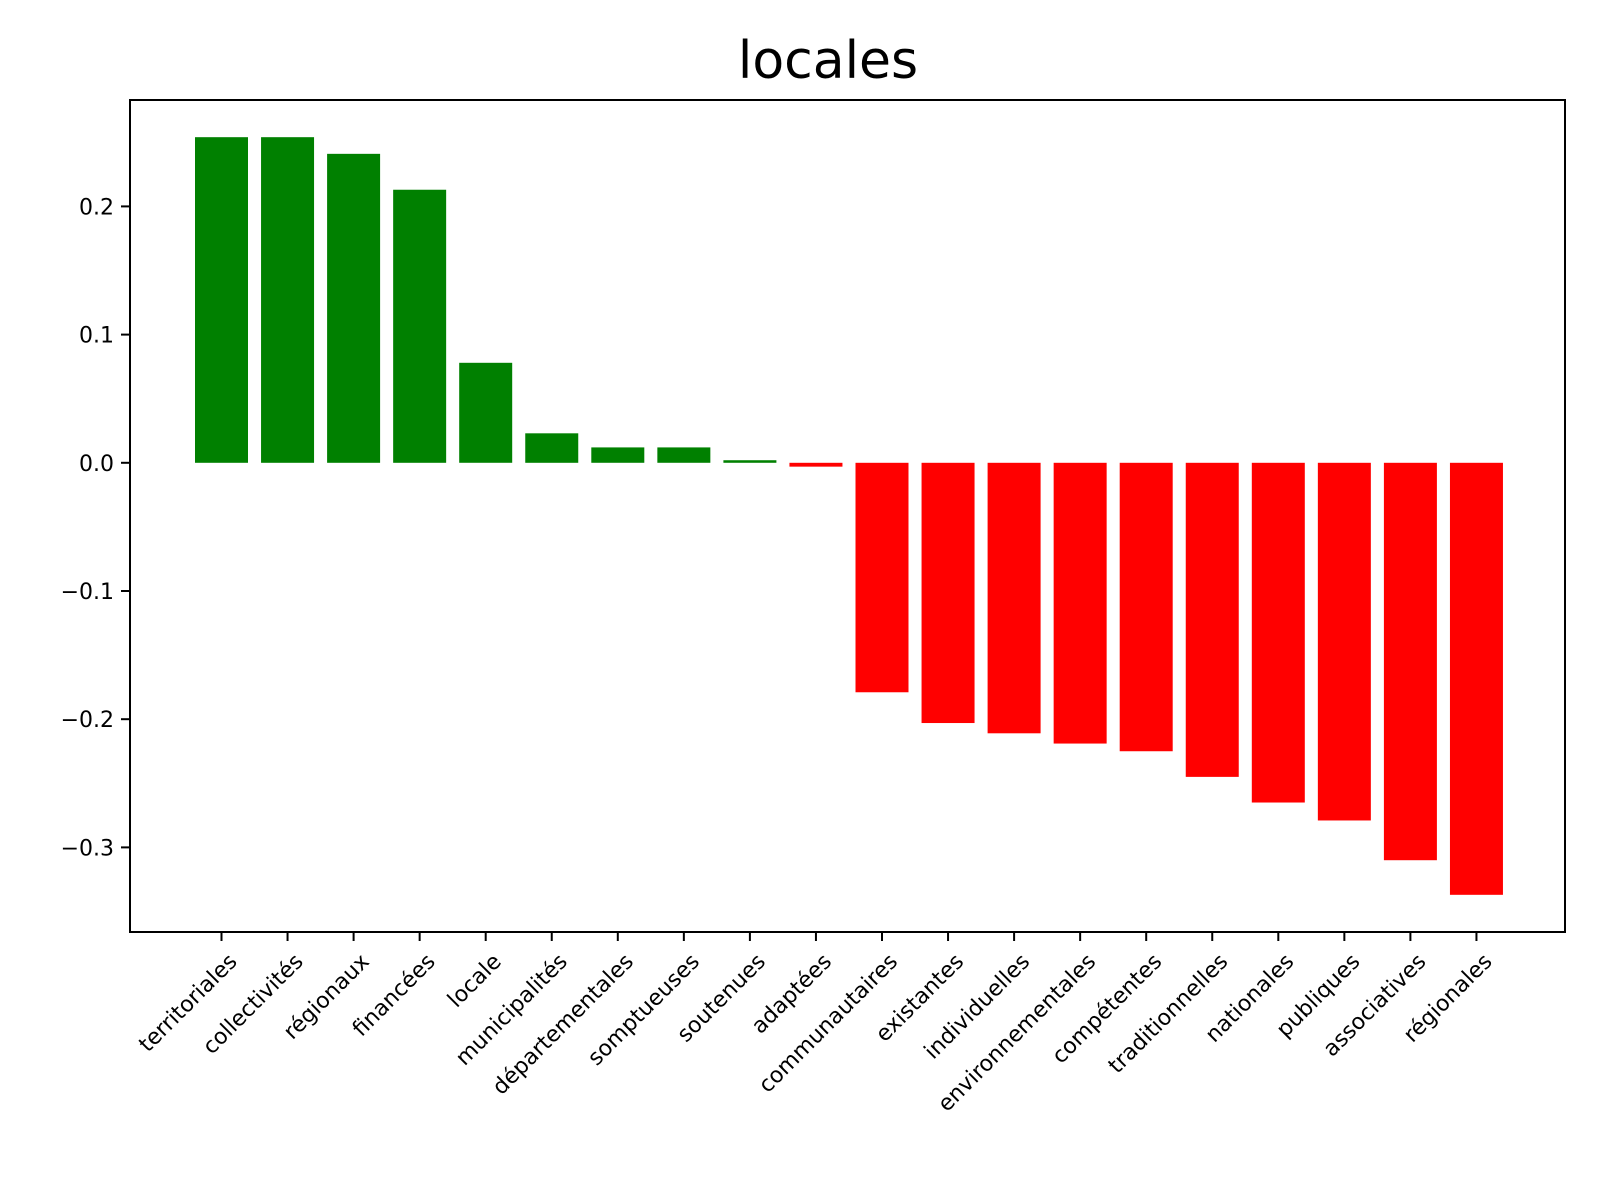  I want to click on bar-financées, so click(420, 326).